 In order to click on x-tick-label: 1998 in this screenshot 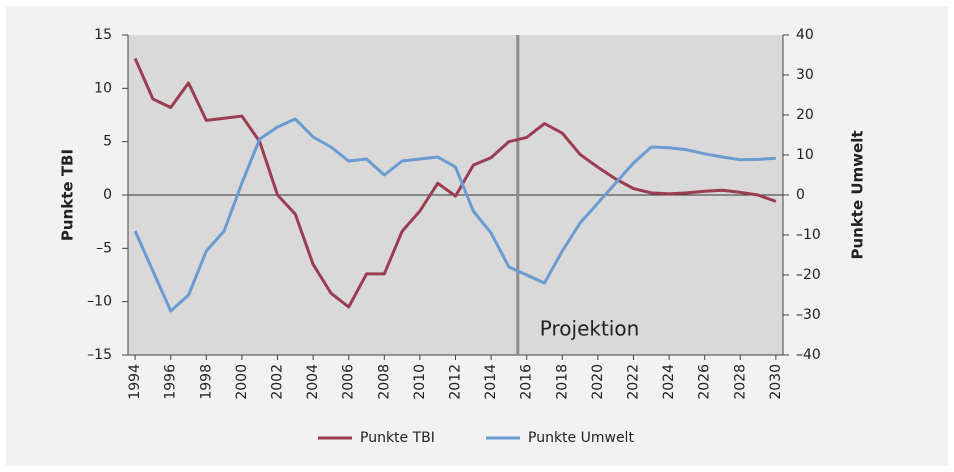, I will do `click(206, 382)`.